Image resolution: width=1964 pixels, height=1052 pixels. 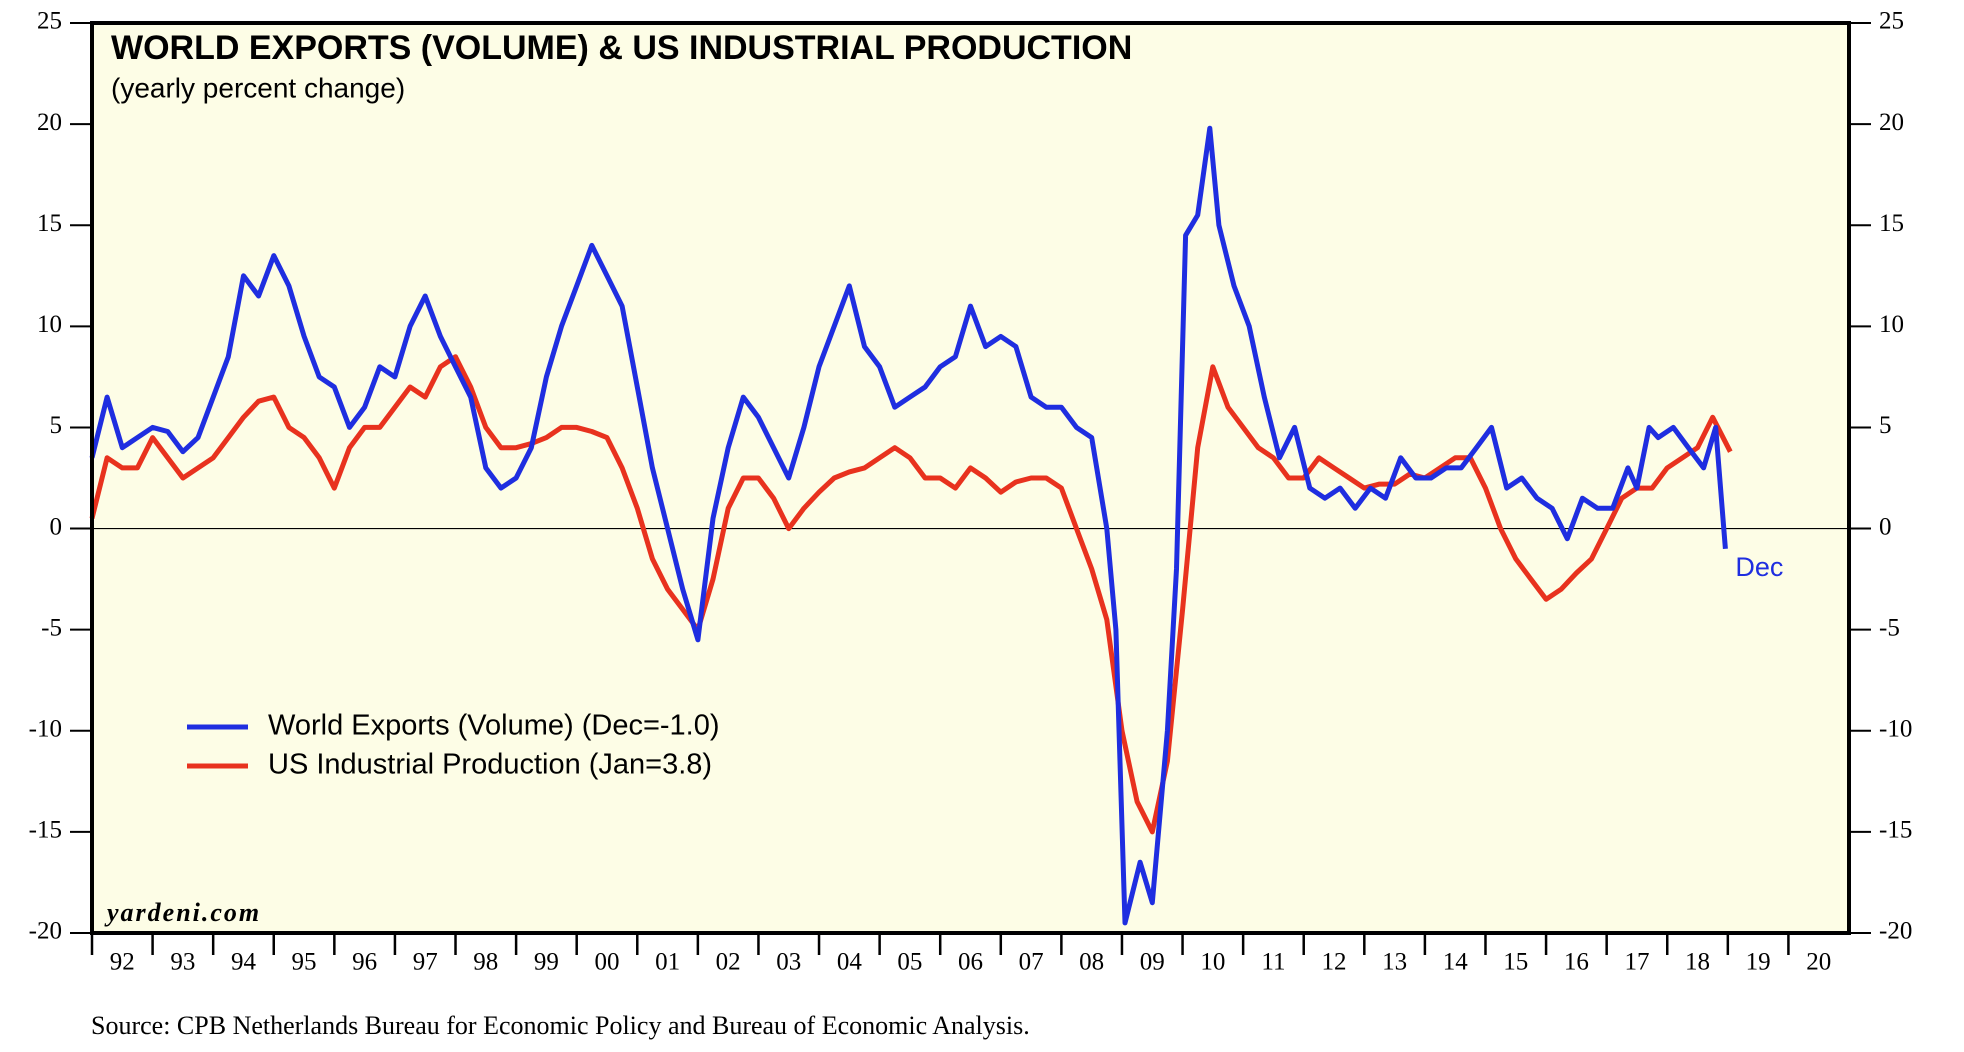 I want to click on y2-tick-label: 5, so click(x=1885, y=425).